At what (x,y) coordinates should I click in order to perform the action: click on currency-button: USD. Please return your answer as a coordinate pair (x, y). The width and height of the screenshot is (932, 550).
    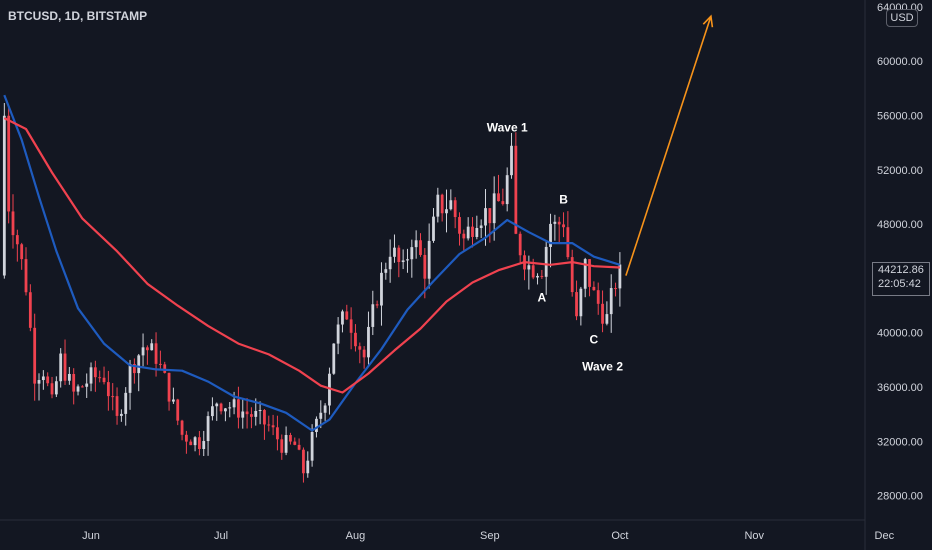
    Looking at the image, I should click on (902, 18).